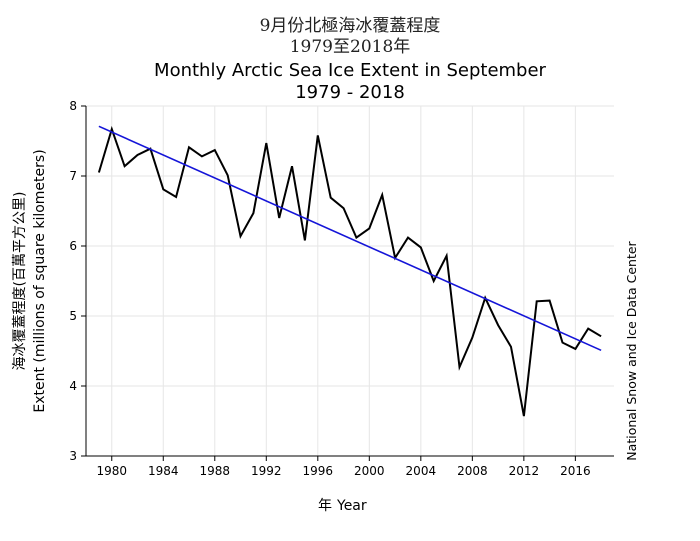 The width and height of the screenshot is (700, 541). I want to click on x-tick-label: 1996, so click(318, 471).